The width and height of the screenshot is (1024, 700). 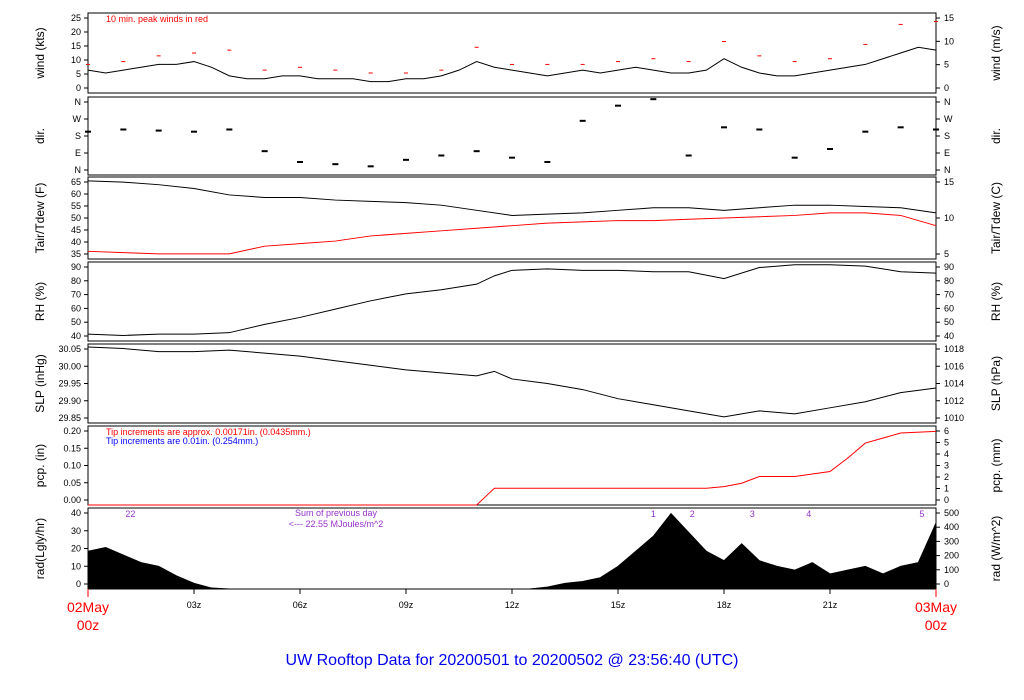 I want to click on left-tick-label: 0.20, so click(x=72, y=431).